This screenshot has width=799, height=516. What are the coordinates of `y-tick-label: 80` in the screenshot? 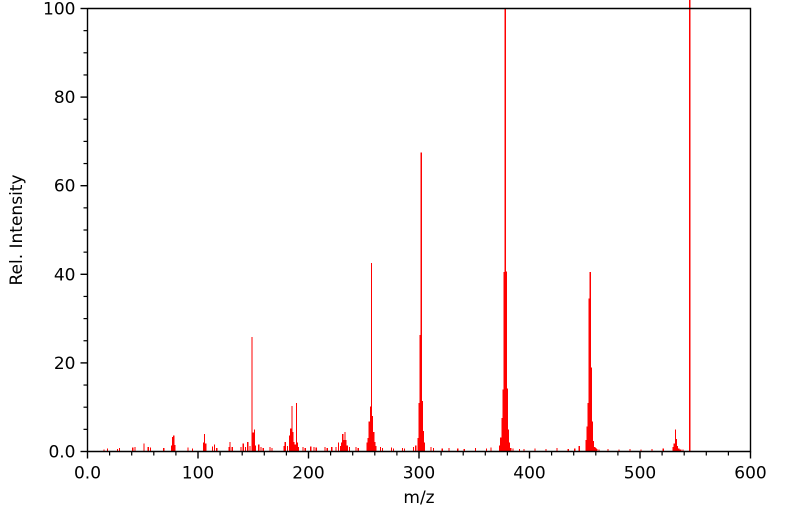 It's located at (65, 98).